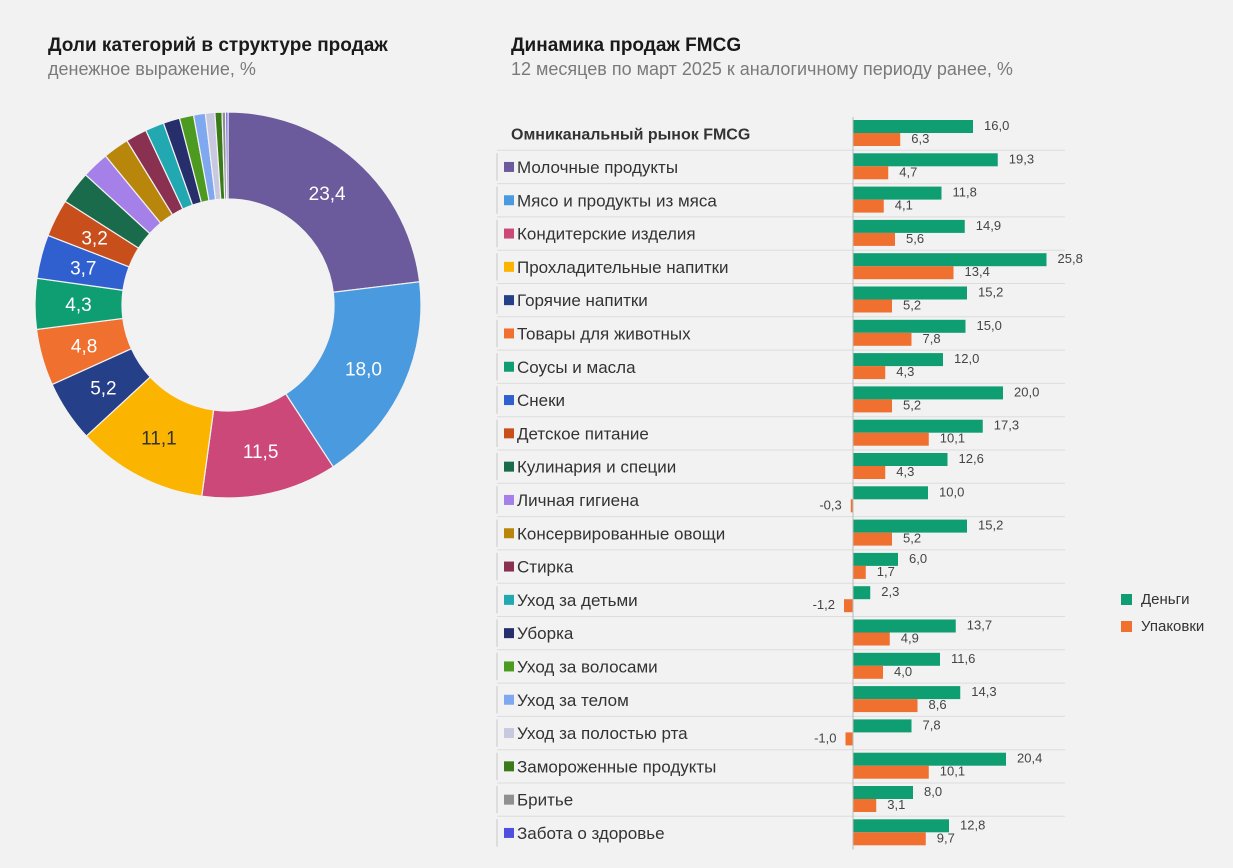 The width and height of the screenshot is (1233, 868). Describe the element at coordinates (617, 200) in the screenshot. I see `category-label: Мясо и продукты из мяса` at that location.